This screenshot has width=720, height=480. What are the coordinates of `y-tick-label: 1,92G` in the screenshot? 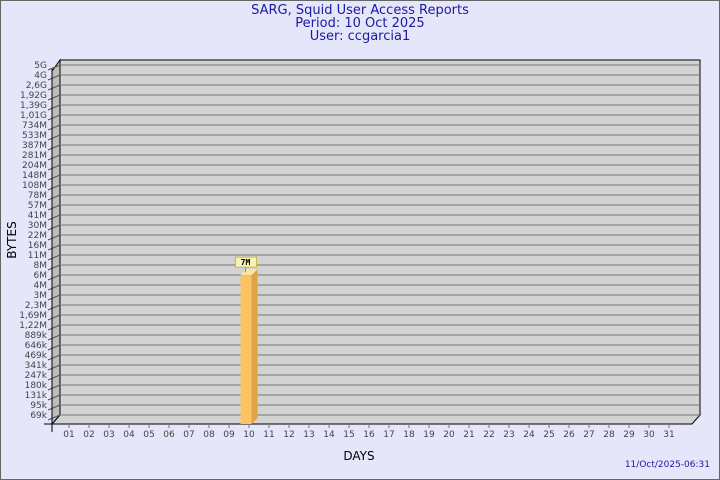 It's located at (33, 96).